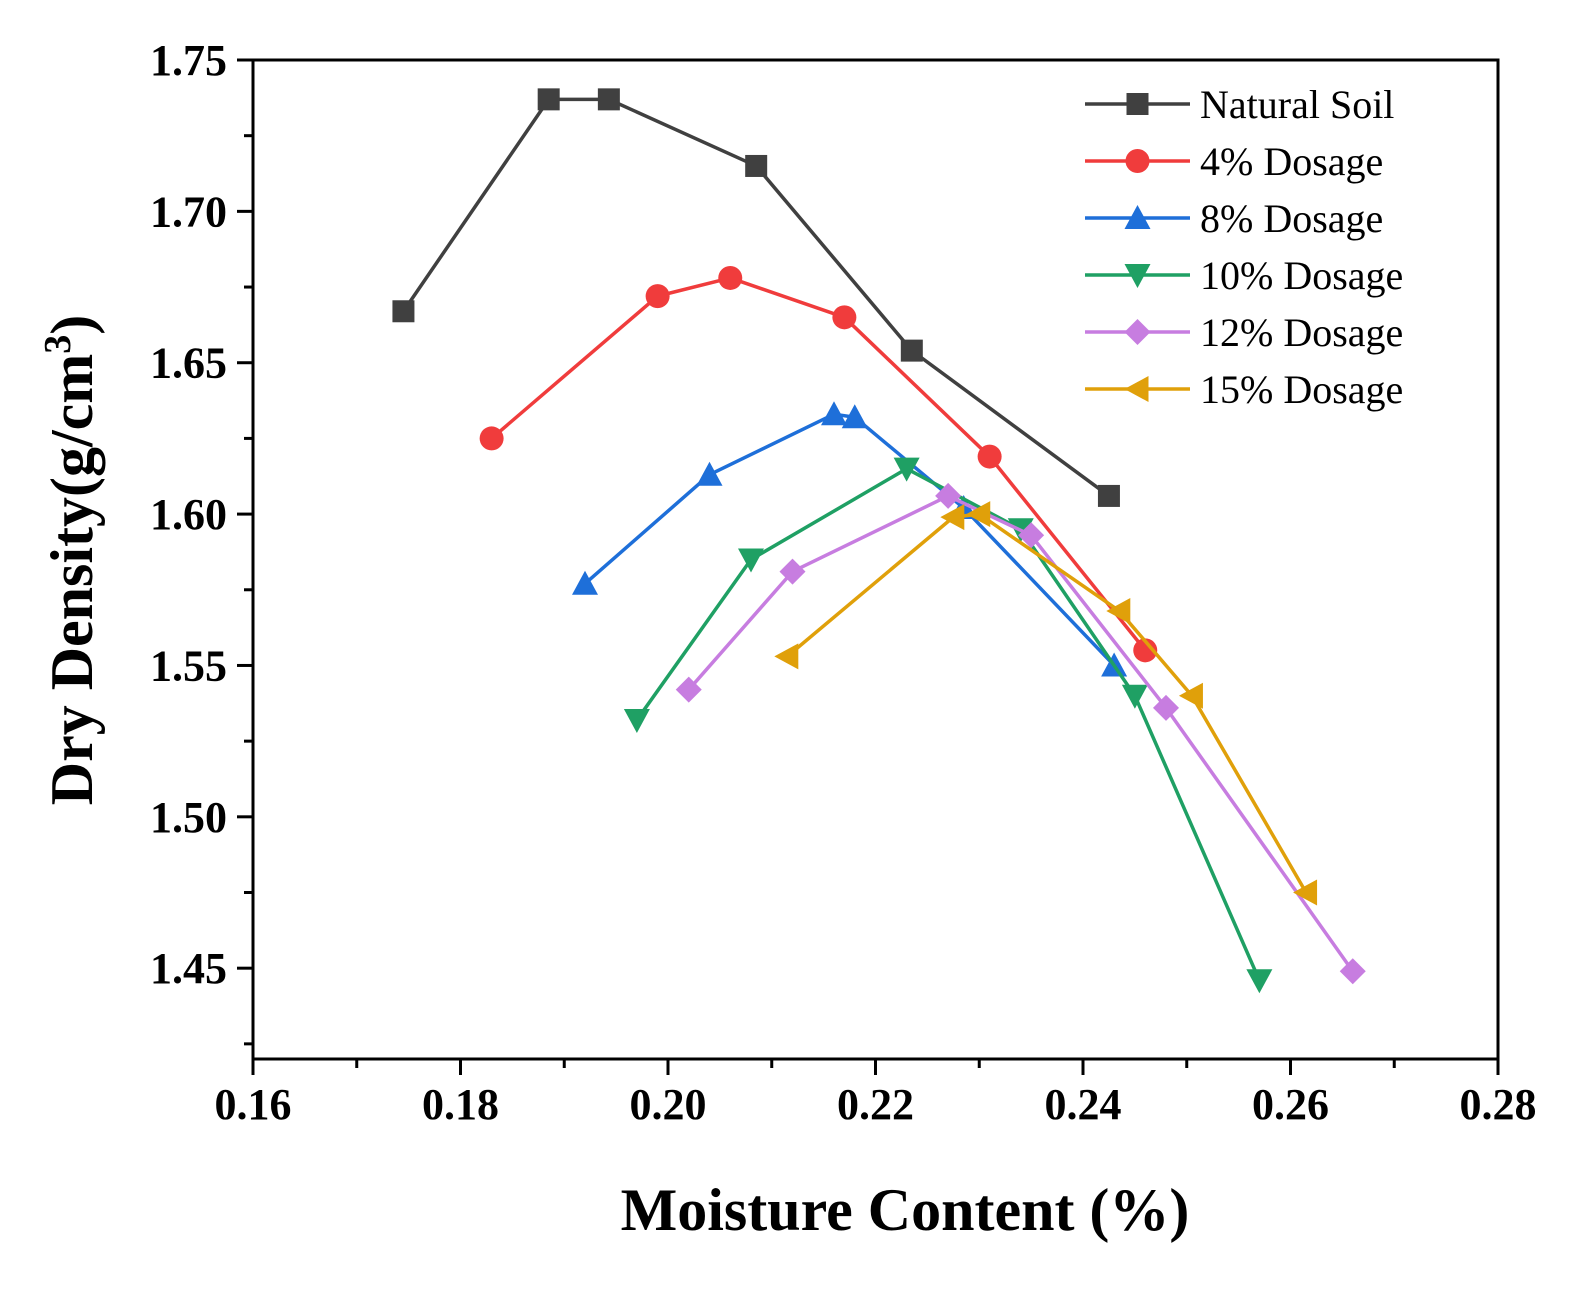 The image size is (1595, 1295). I want to click on y-axis-title: Dry Density(g/cm3), so click(71, 560).